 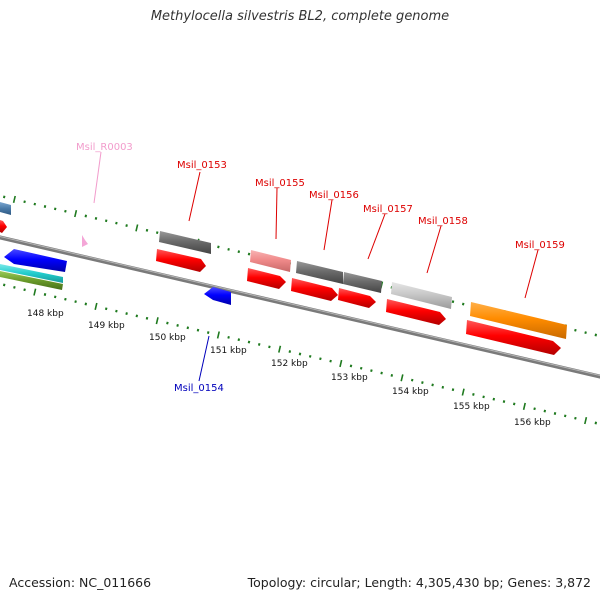 I want to click on tick-label-149: 149 kbp, so click(x=106, y=326).